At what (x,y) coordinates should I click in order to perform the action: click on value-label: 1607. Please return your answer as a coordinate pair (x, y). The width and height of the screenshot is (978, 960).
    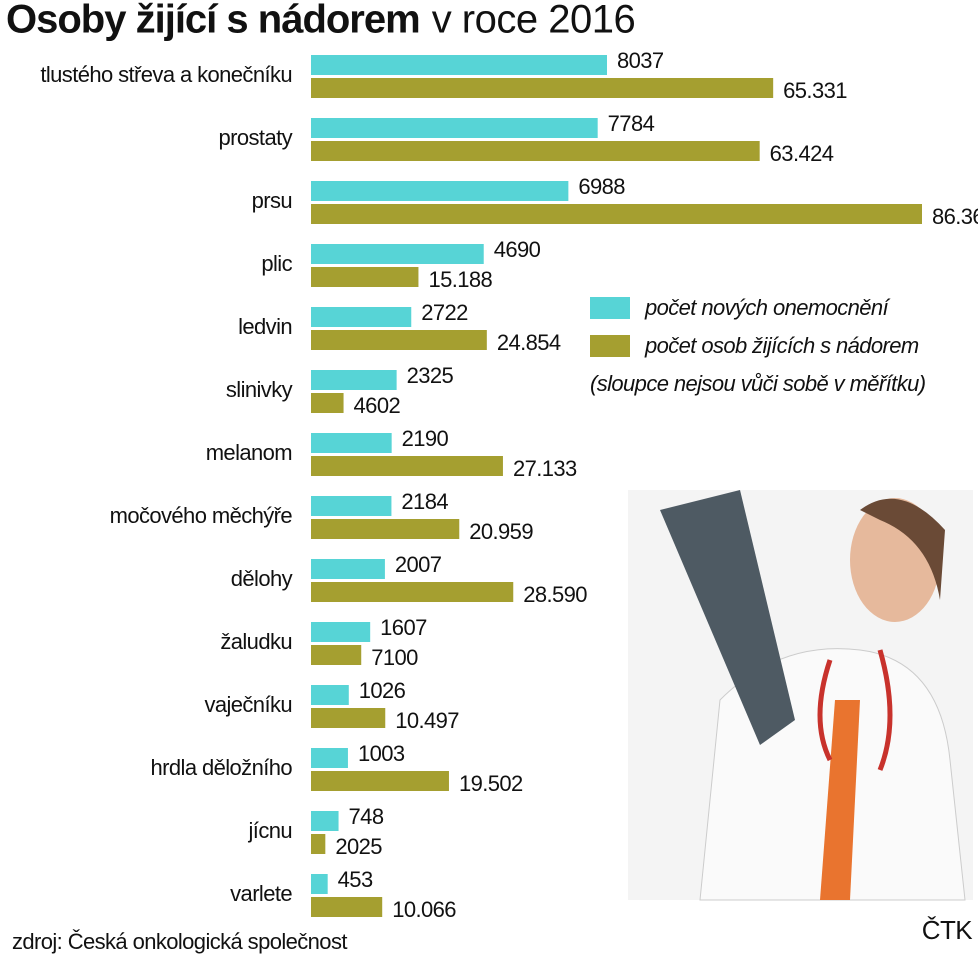
    Looking at the image, I should click on (403, 627).